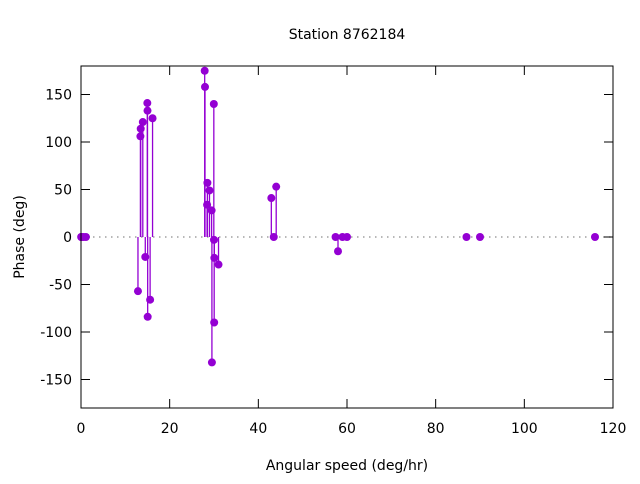 The height and width of the screenshot is (484, 640). Describe the element at coordinates (347, 35) in the screenshot. I see `chart-title: Station 8762184` at that location.